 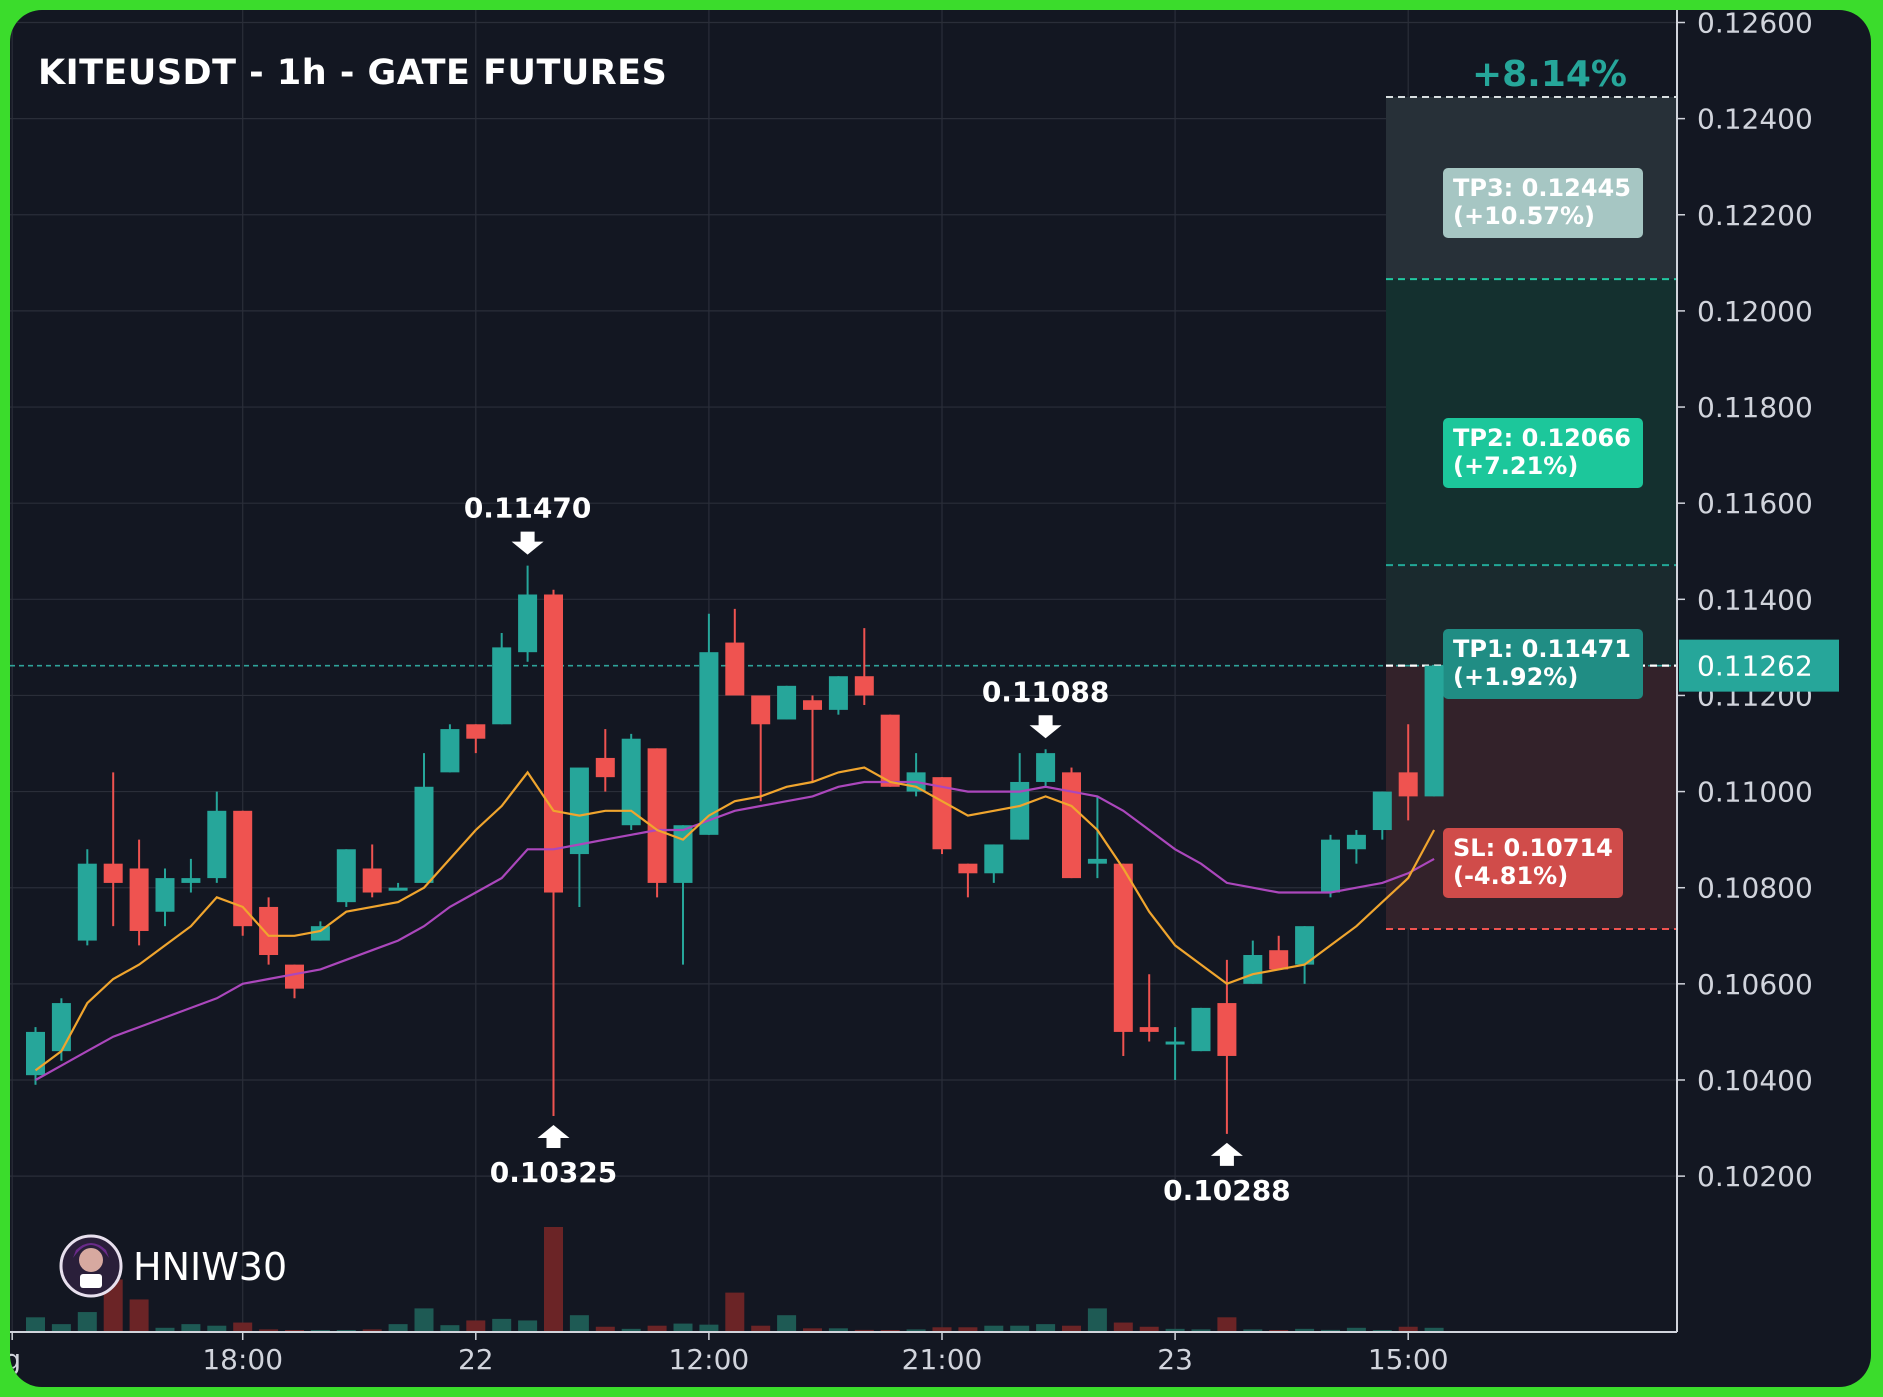 What do you see at coordinates (528, 508) in the screenshot?
I see `annotation-label: 0.11470` at bounding box center [528, 508].